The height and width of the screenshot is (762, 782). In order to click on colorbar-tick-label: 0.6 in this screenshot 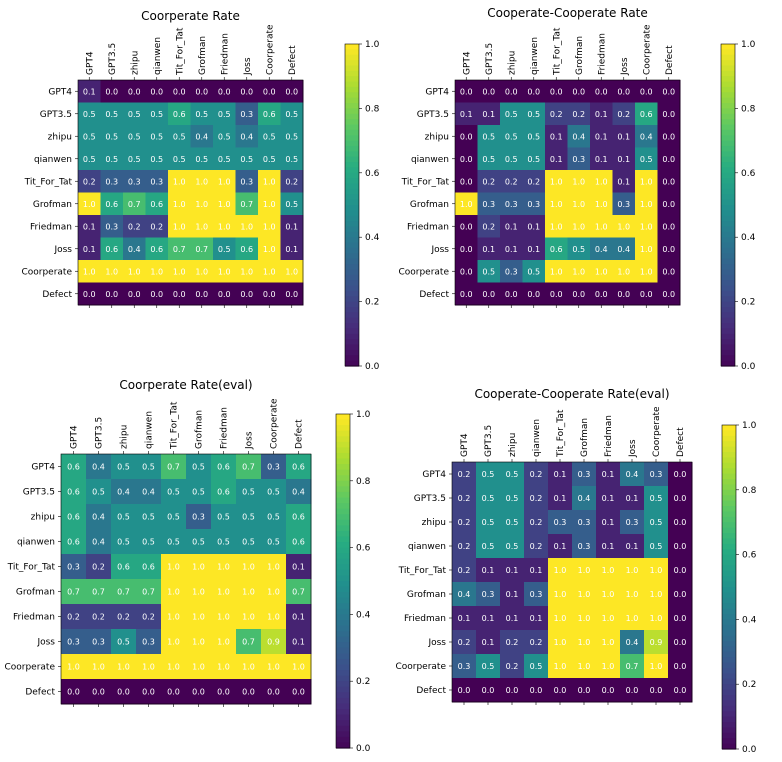, I will do `click(748, 174)`.